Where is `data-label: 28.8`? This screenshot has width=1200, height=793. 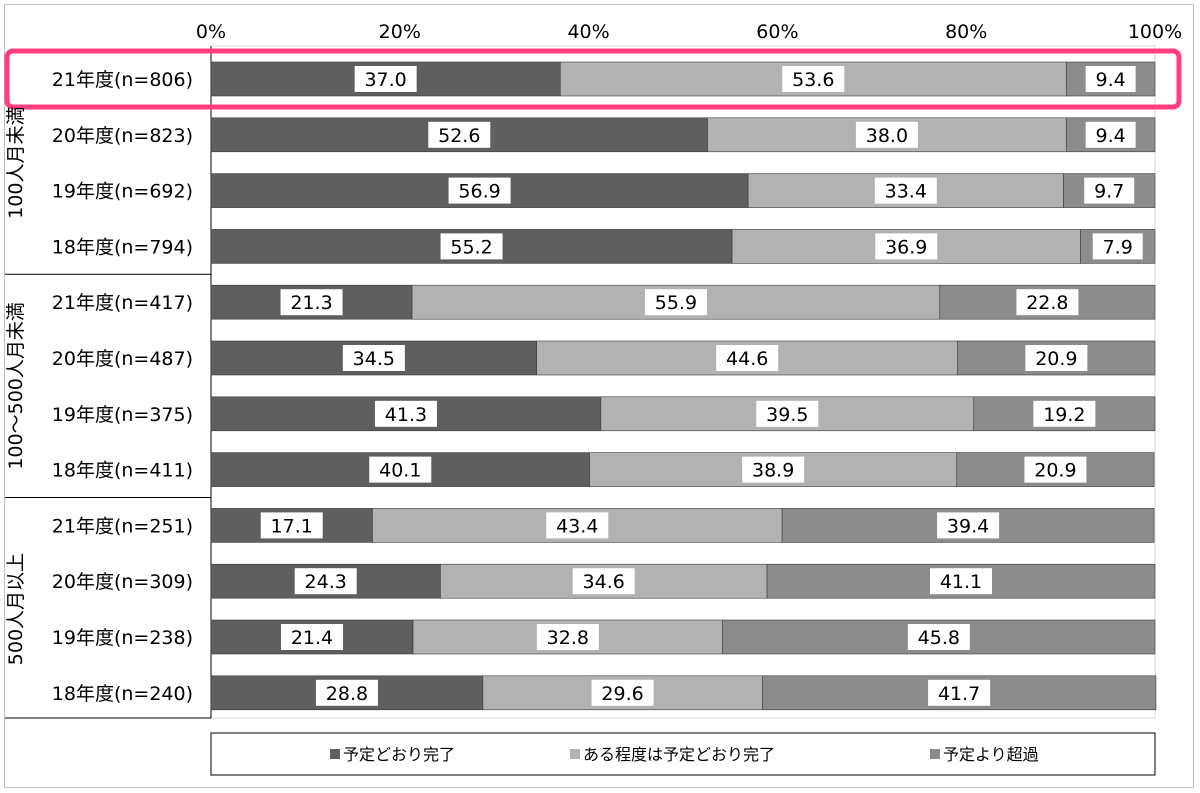
data-label: 28.8 is located at coordinates (347, 694).